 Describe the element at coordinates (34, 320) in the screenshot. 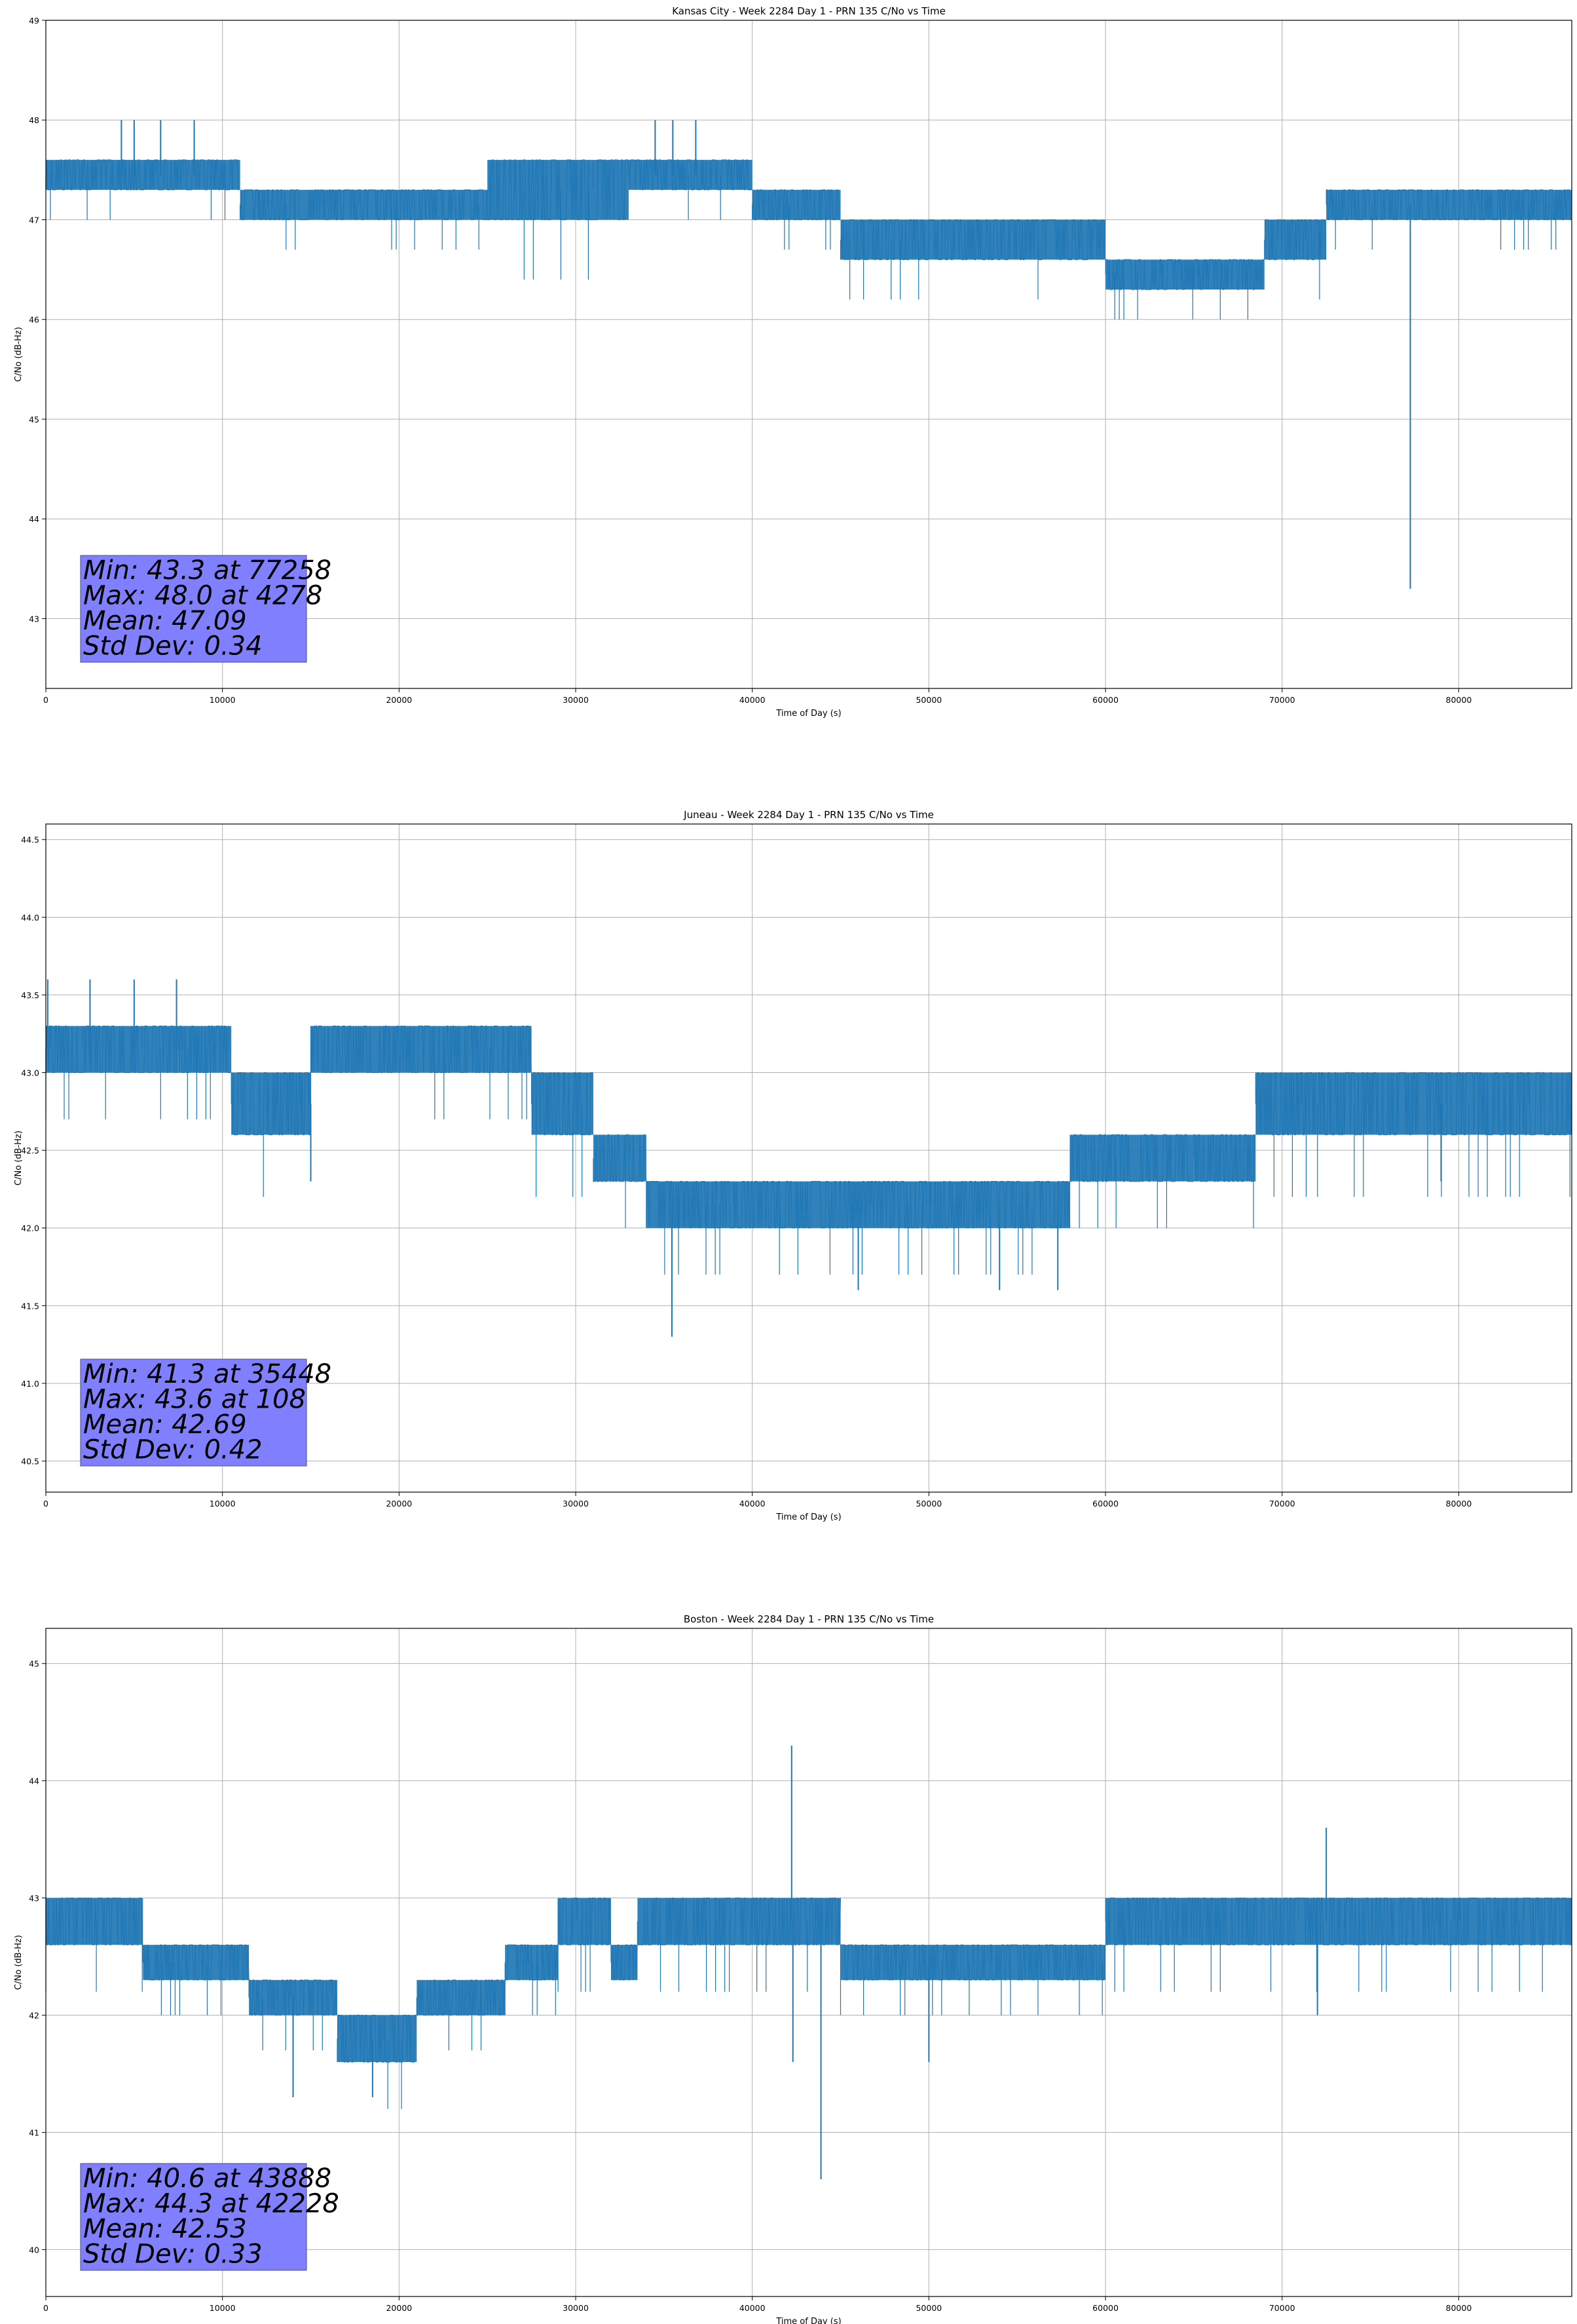

I see `y-tick-label: 46` at that location.